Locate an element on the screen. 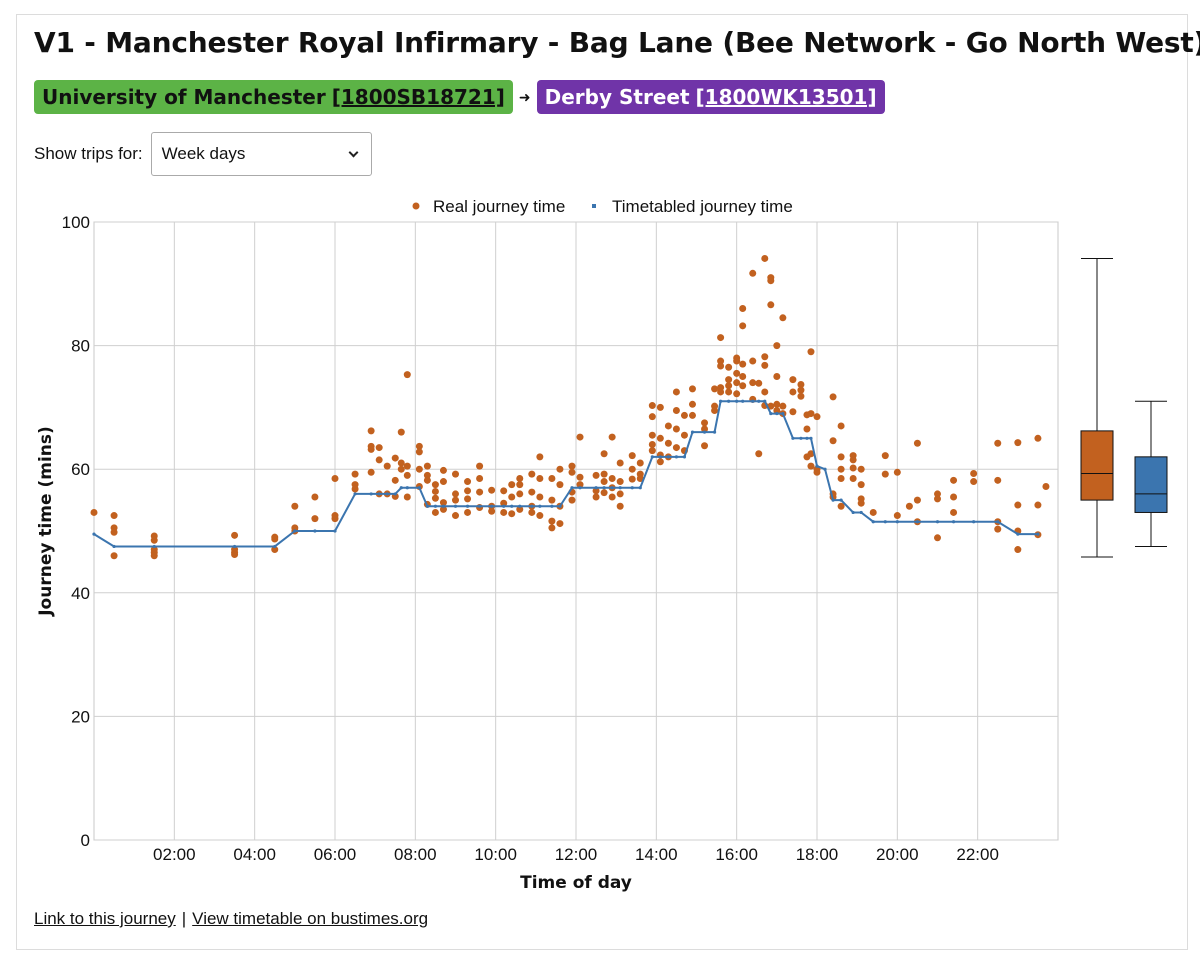  x-tick-label: 18:00 is located at coordinates (817, 854).